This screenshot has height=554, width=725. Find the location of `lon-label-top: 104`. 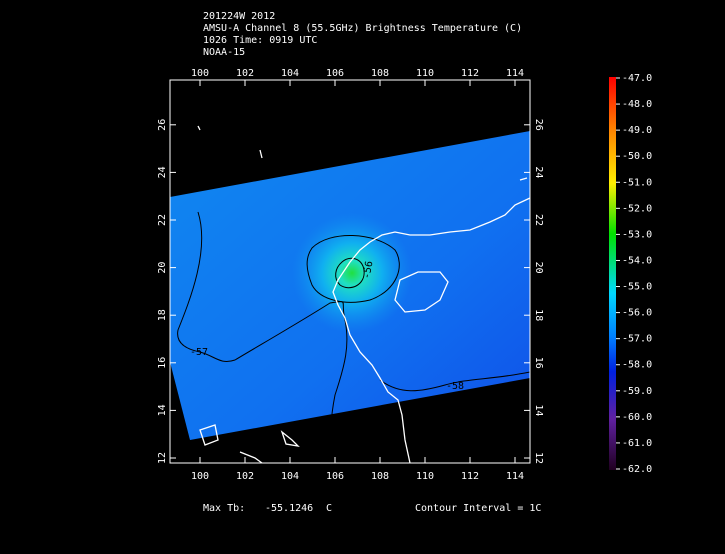

lon-label-top: 104 is located at coordinates (290, 73).